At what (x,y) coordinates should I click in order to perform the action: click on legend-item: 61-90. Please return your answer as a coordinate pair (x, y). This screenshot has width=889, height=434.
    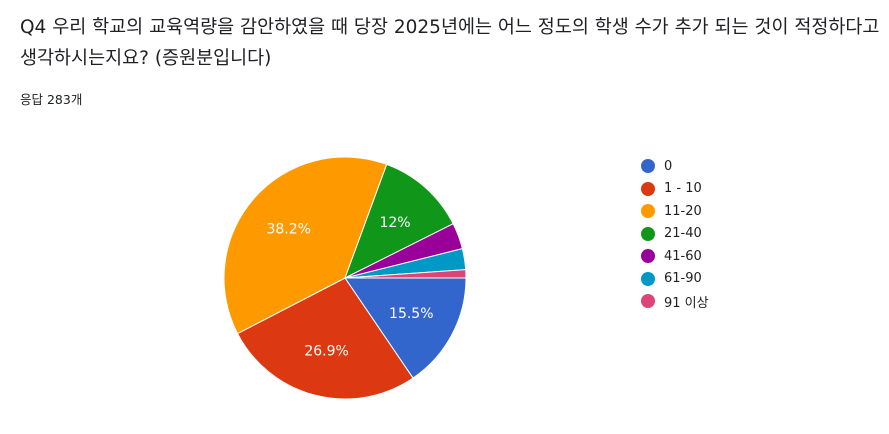
    Looking at the image, I should click on (675, 279).